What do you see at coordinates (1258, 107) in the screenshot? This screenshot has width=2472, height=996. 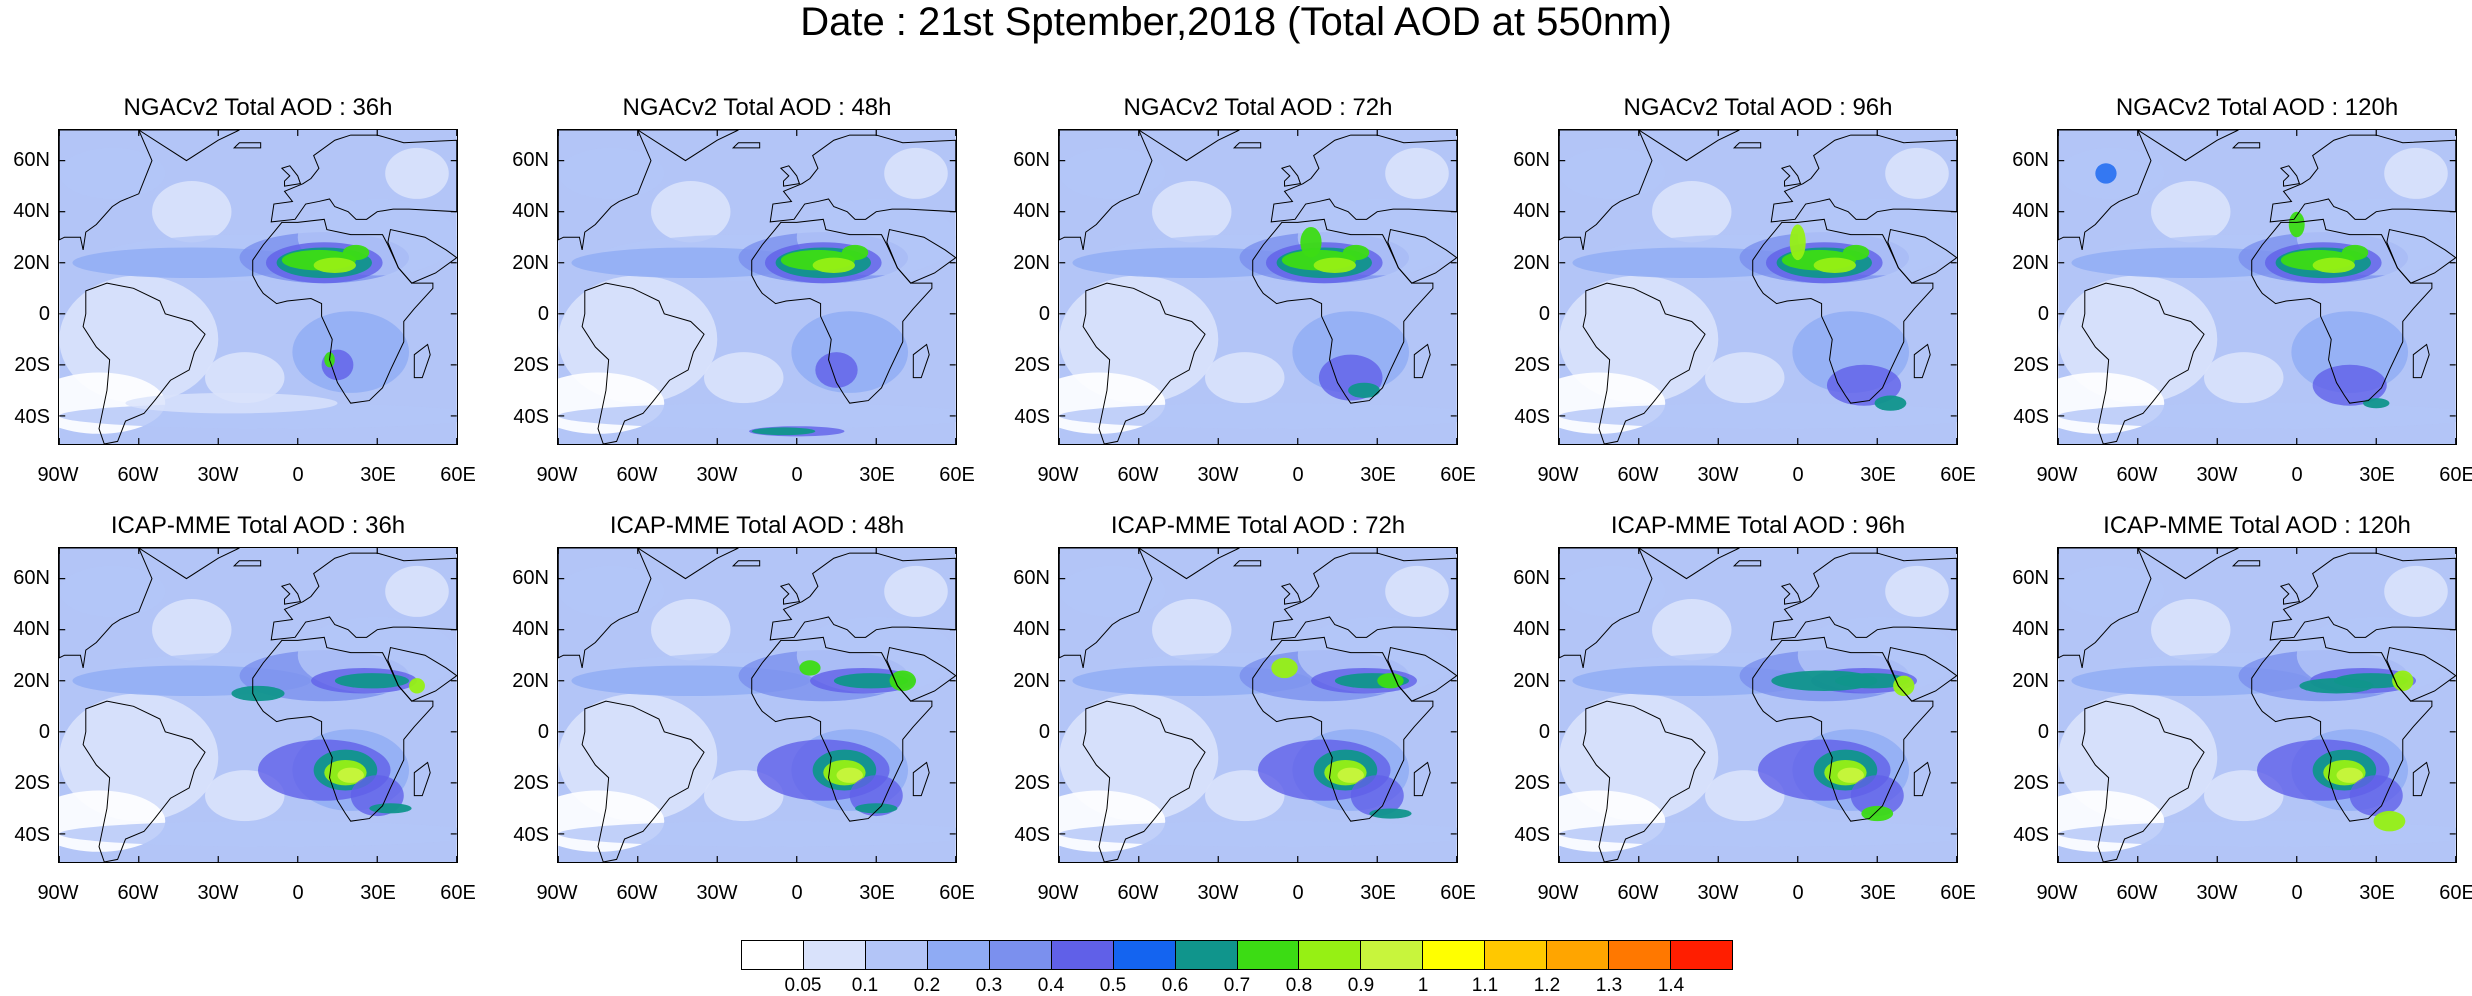 I see `panel-title: NGACv2 Total AOD : 72h` at bounding box center [1258, 107].